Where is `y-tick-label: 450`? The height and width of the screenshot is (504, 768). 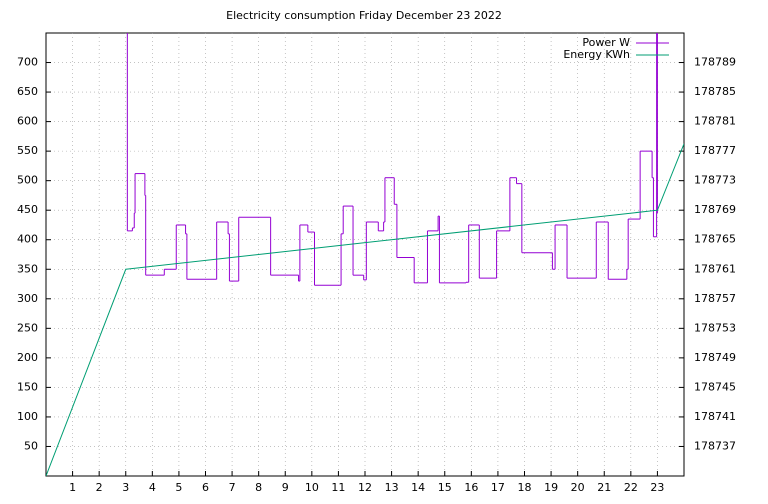
y-tick-label: 450 is located at coordinates (27, 209).